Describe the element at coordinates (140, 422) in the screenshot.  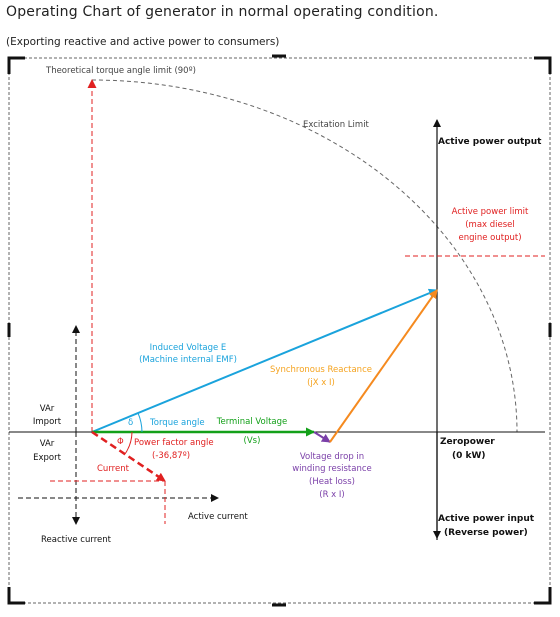
I see `torque-angle-arc` at that location.